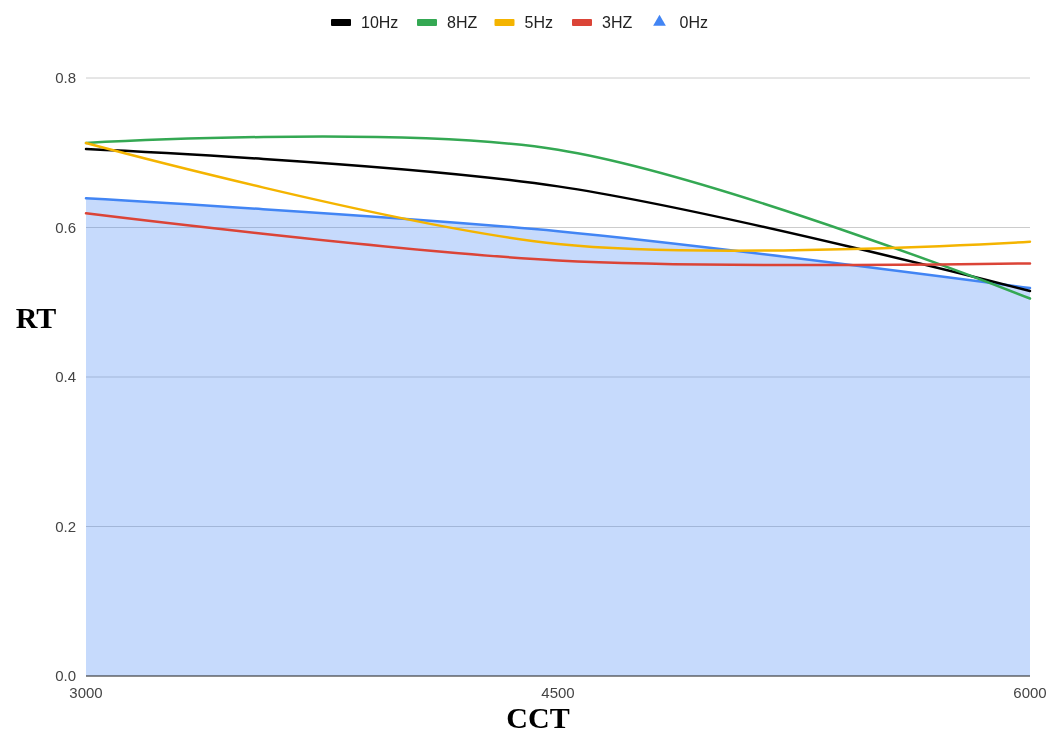 The height and width of the screenshot is (738, 1058). I want to click on legend-label: 8HZ, so click(462, 22).